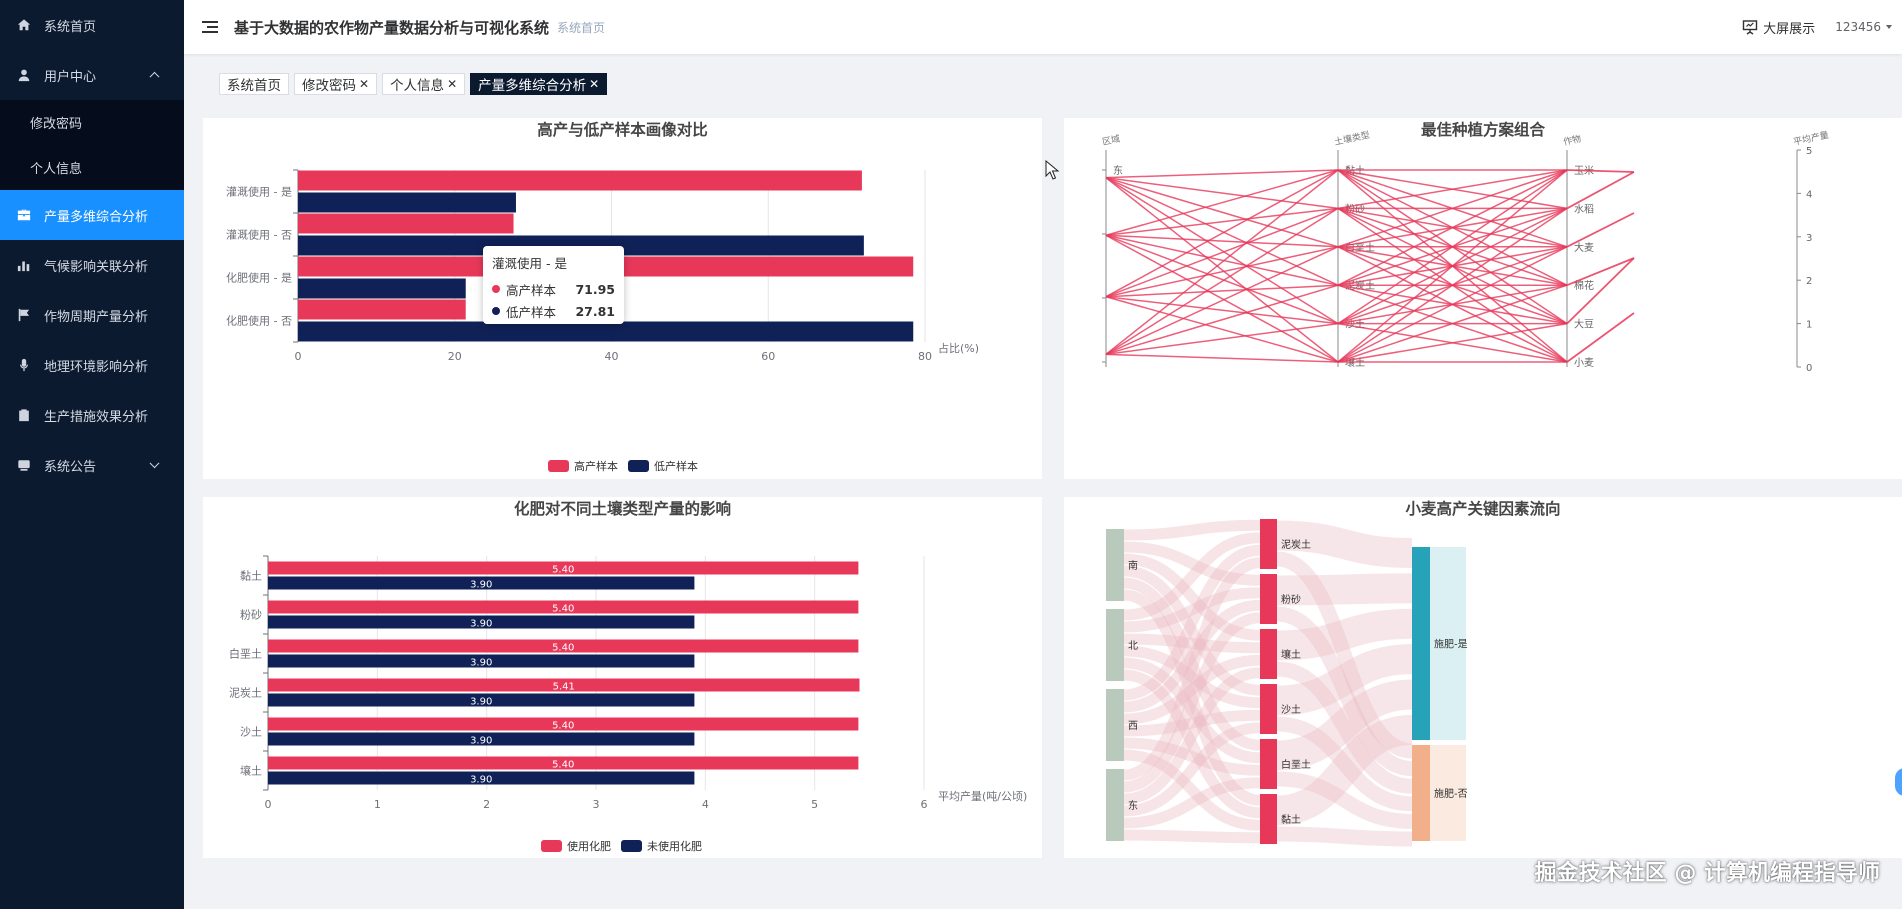 This screenshot has height=909, width=1902. Describe the element at coordinates (563, 570) in the screenshot. I see `bar-value-label: 5.40` at that location.